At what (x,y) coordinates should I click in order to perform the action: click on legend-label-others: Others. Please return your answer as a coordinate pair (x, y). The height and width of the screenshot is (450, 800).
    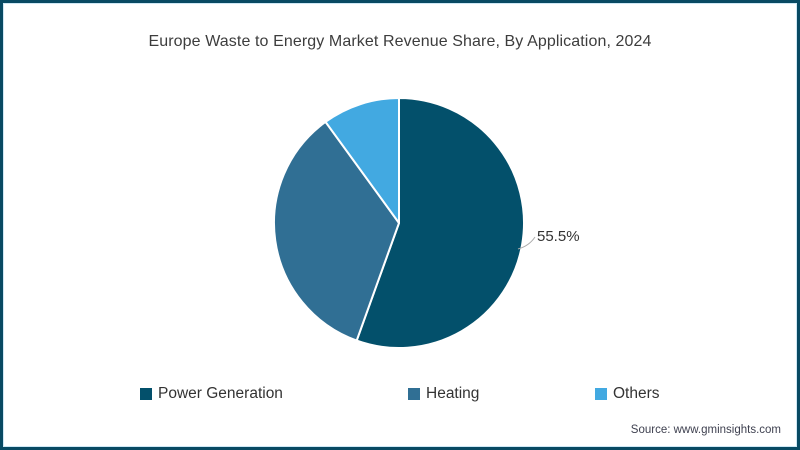
    Looking at the image, I should click on (636, 393).